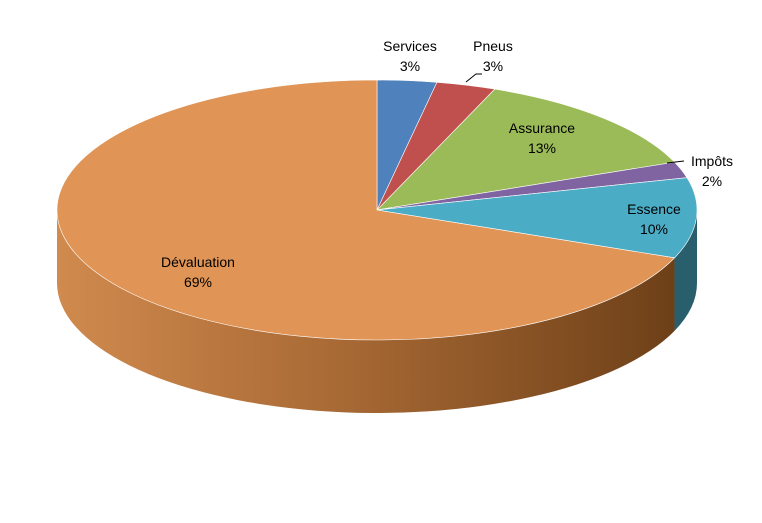 The height and width of the screenshot is (523, 762). I want to click on slice-percent: 10%, so click(654, 229).